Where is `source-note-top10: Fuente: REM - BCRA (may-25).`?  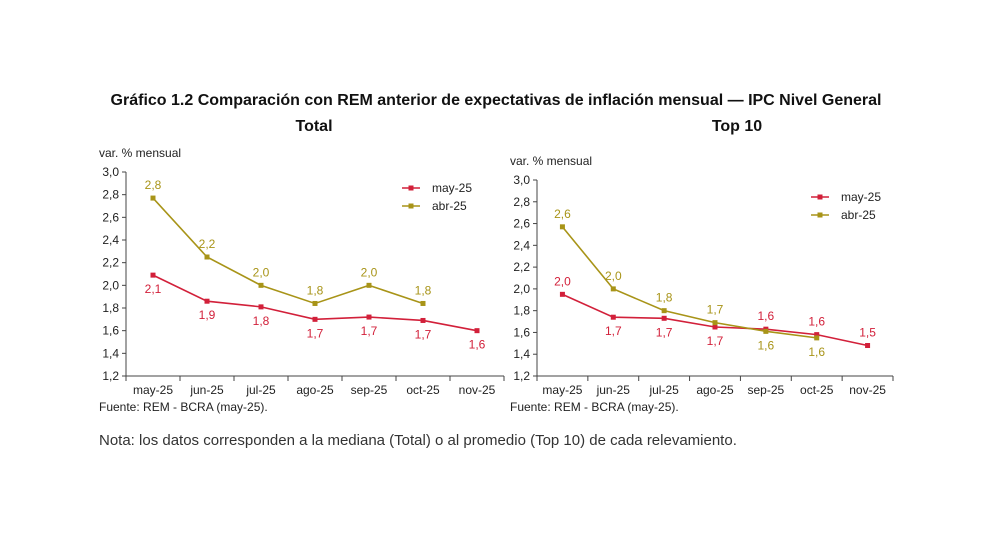 source-note-top10: Fuente: REM - BCRA (may-25). is located at coordinates (594, 407).